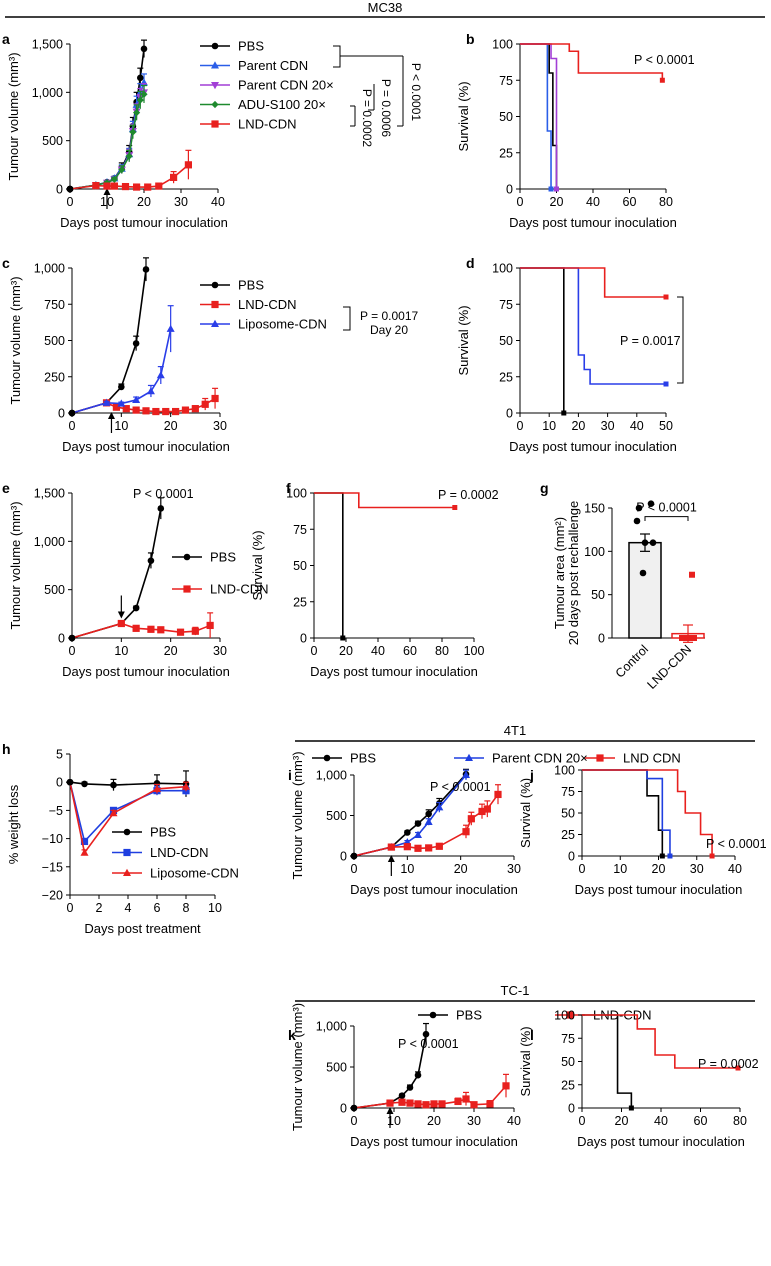 The width and height of the screenshot is (771, 1266). Describe the element at coordinates (303, 639) in the screenshot. I see `y-tick-label-f: 0` at that location.